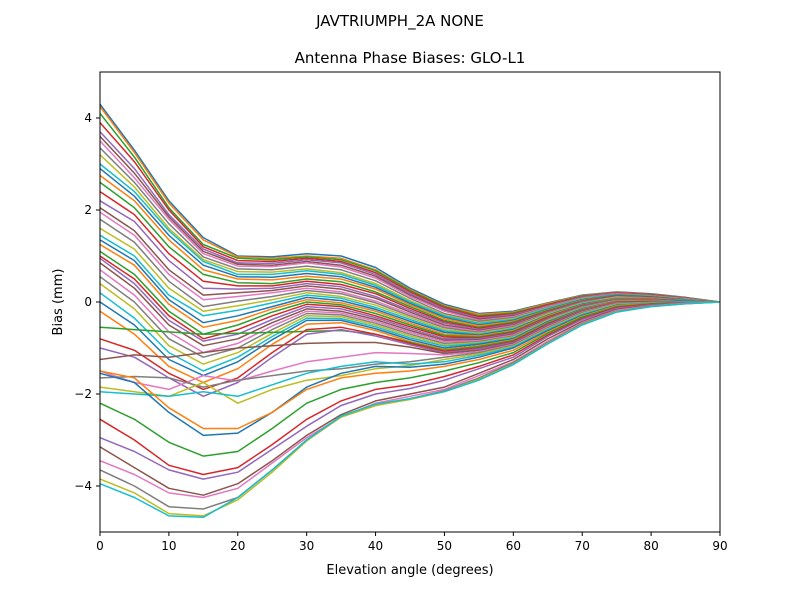 Image resolution: width=800 pixels, height=600 pixels. Describe the element at coordinates (399, 21) in the screenshot. I see `figure-title: JAVTRIUMPH_2A NONE` at that location.